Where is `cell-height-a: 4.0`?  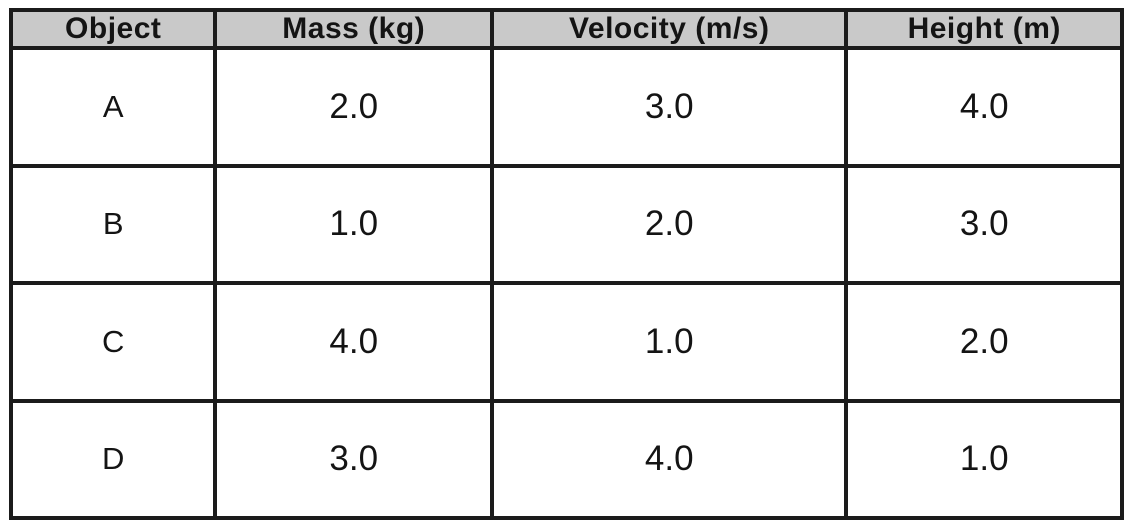
cell-height-a: 4.0 is located at coordinates (984, 107).